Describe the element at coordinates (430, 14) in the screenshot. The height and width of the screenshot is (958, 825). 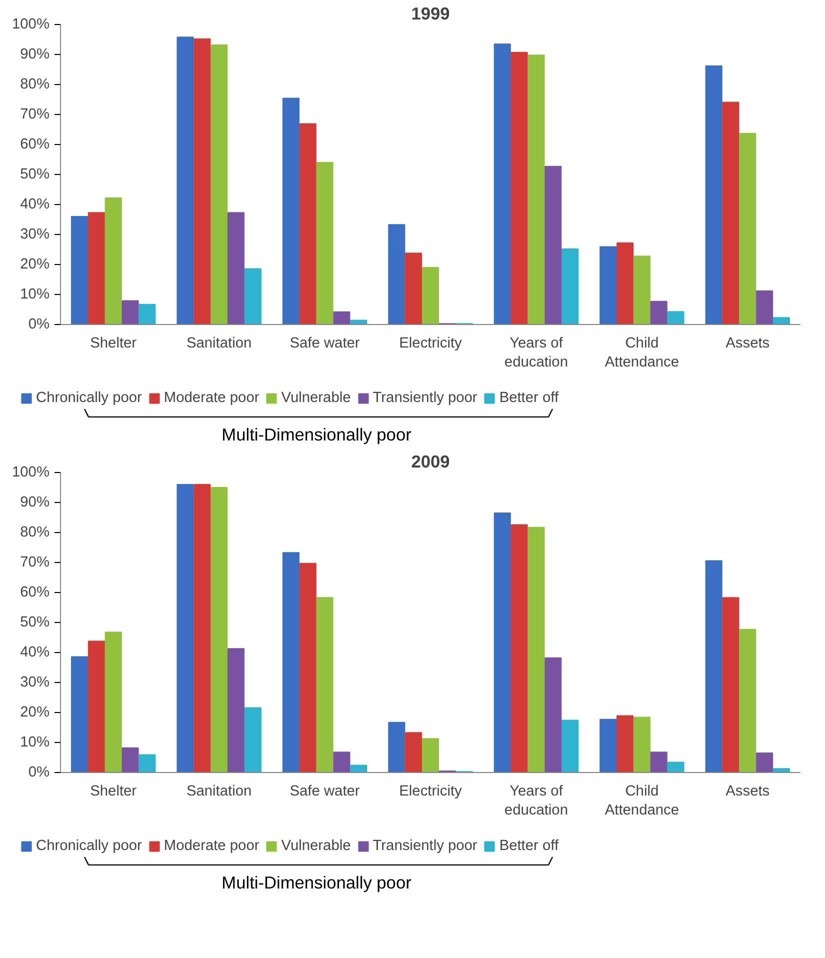
I see `chart-title: 1999` at that location.